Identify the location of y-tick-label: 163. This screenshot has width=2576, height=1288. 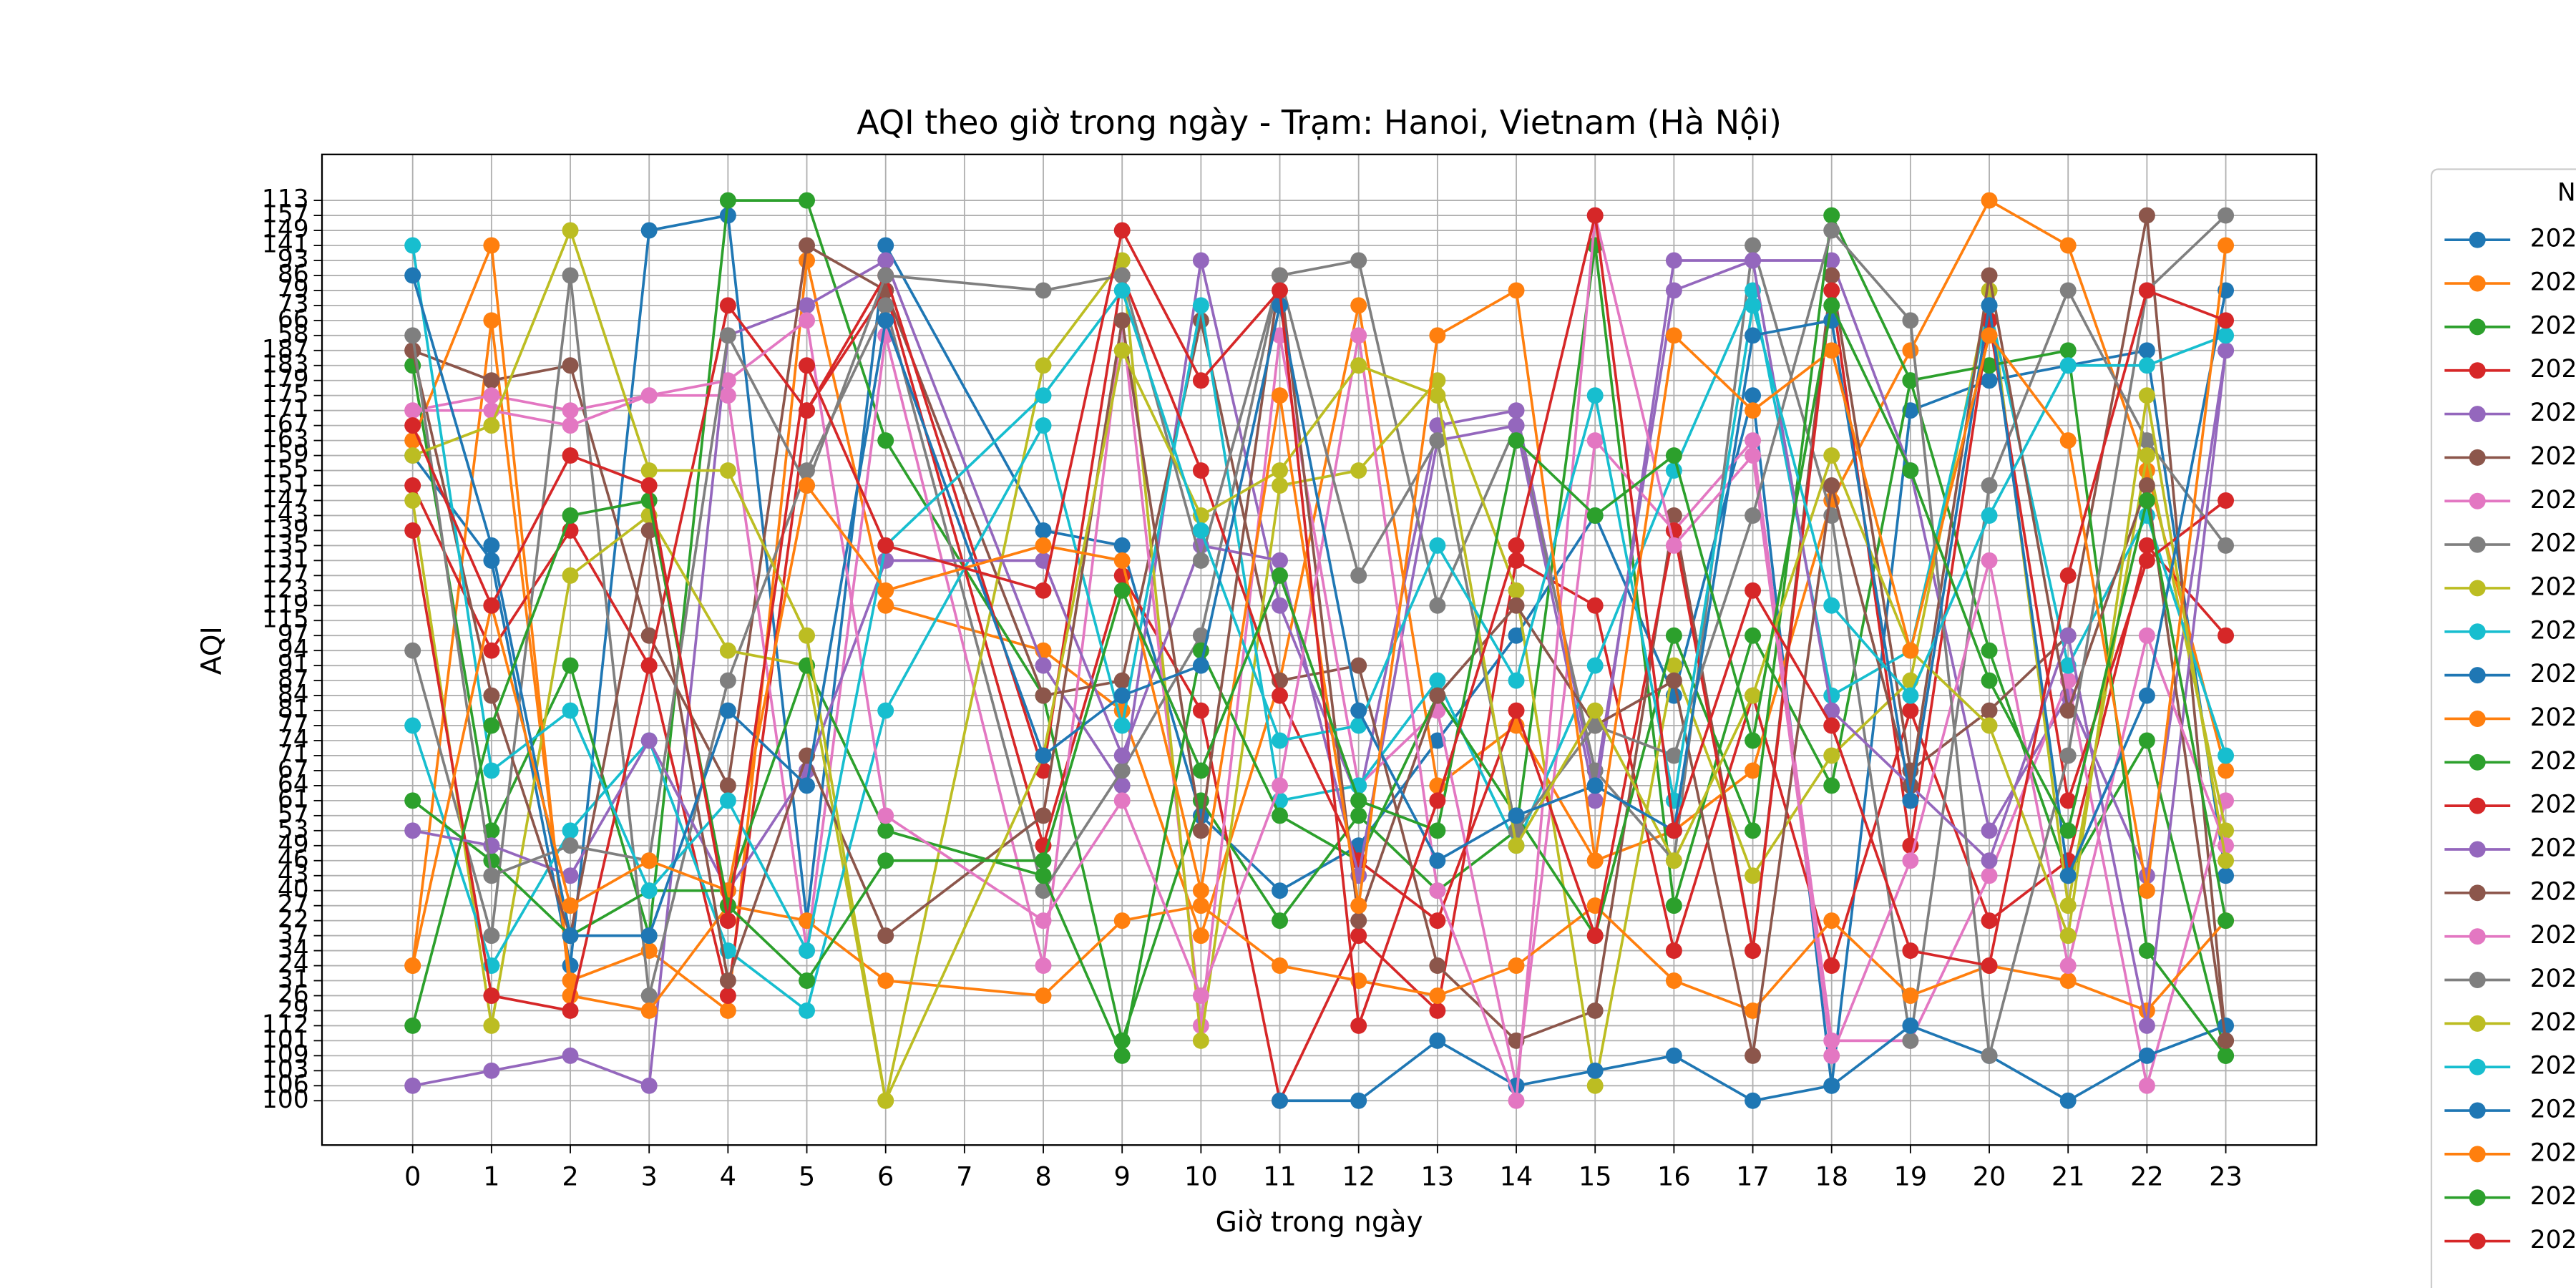
(285, 439).